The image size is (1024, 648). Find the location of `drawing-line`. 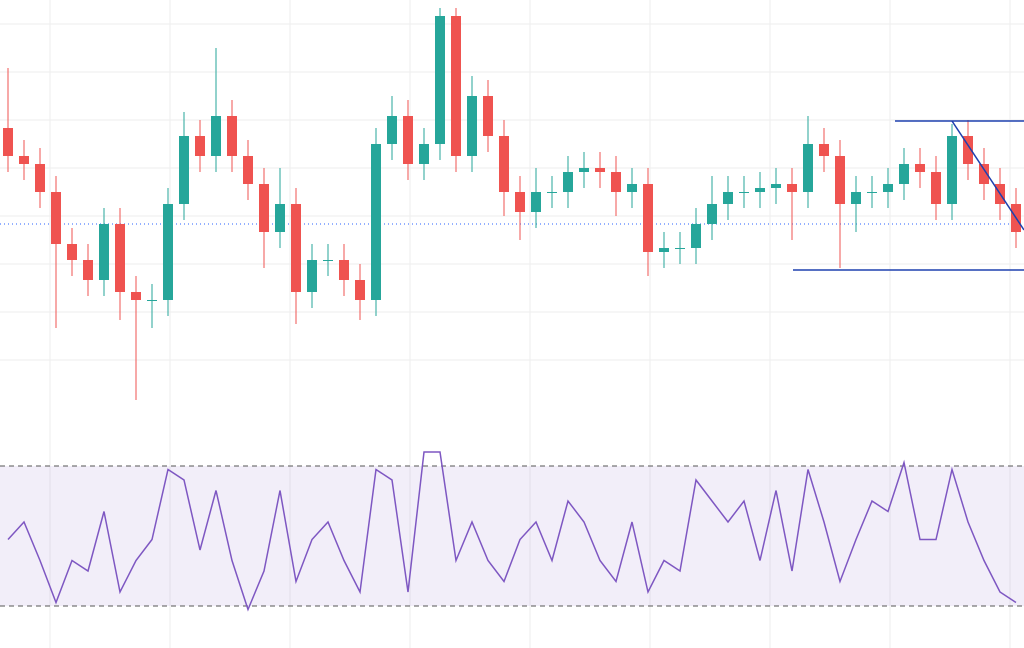

drawing-line is located at coordinates (987, 175).